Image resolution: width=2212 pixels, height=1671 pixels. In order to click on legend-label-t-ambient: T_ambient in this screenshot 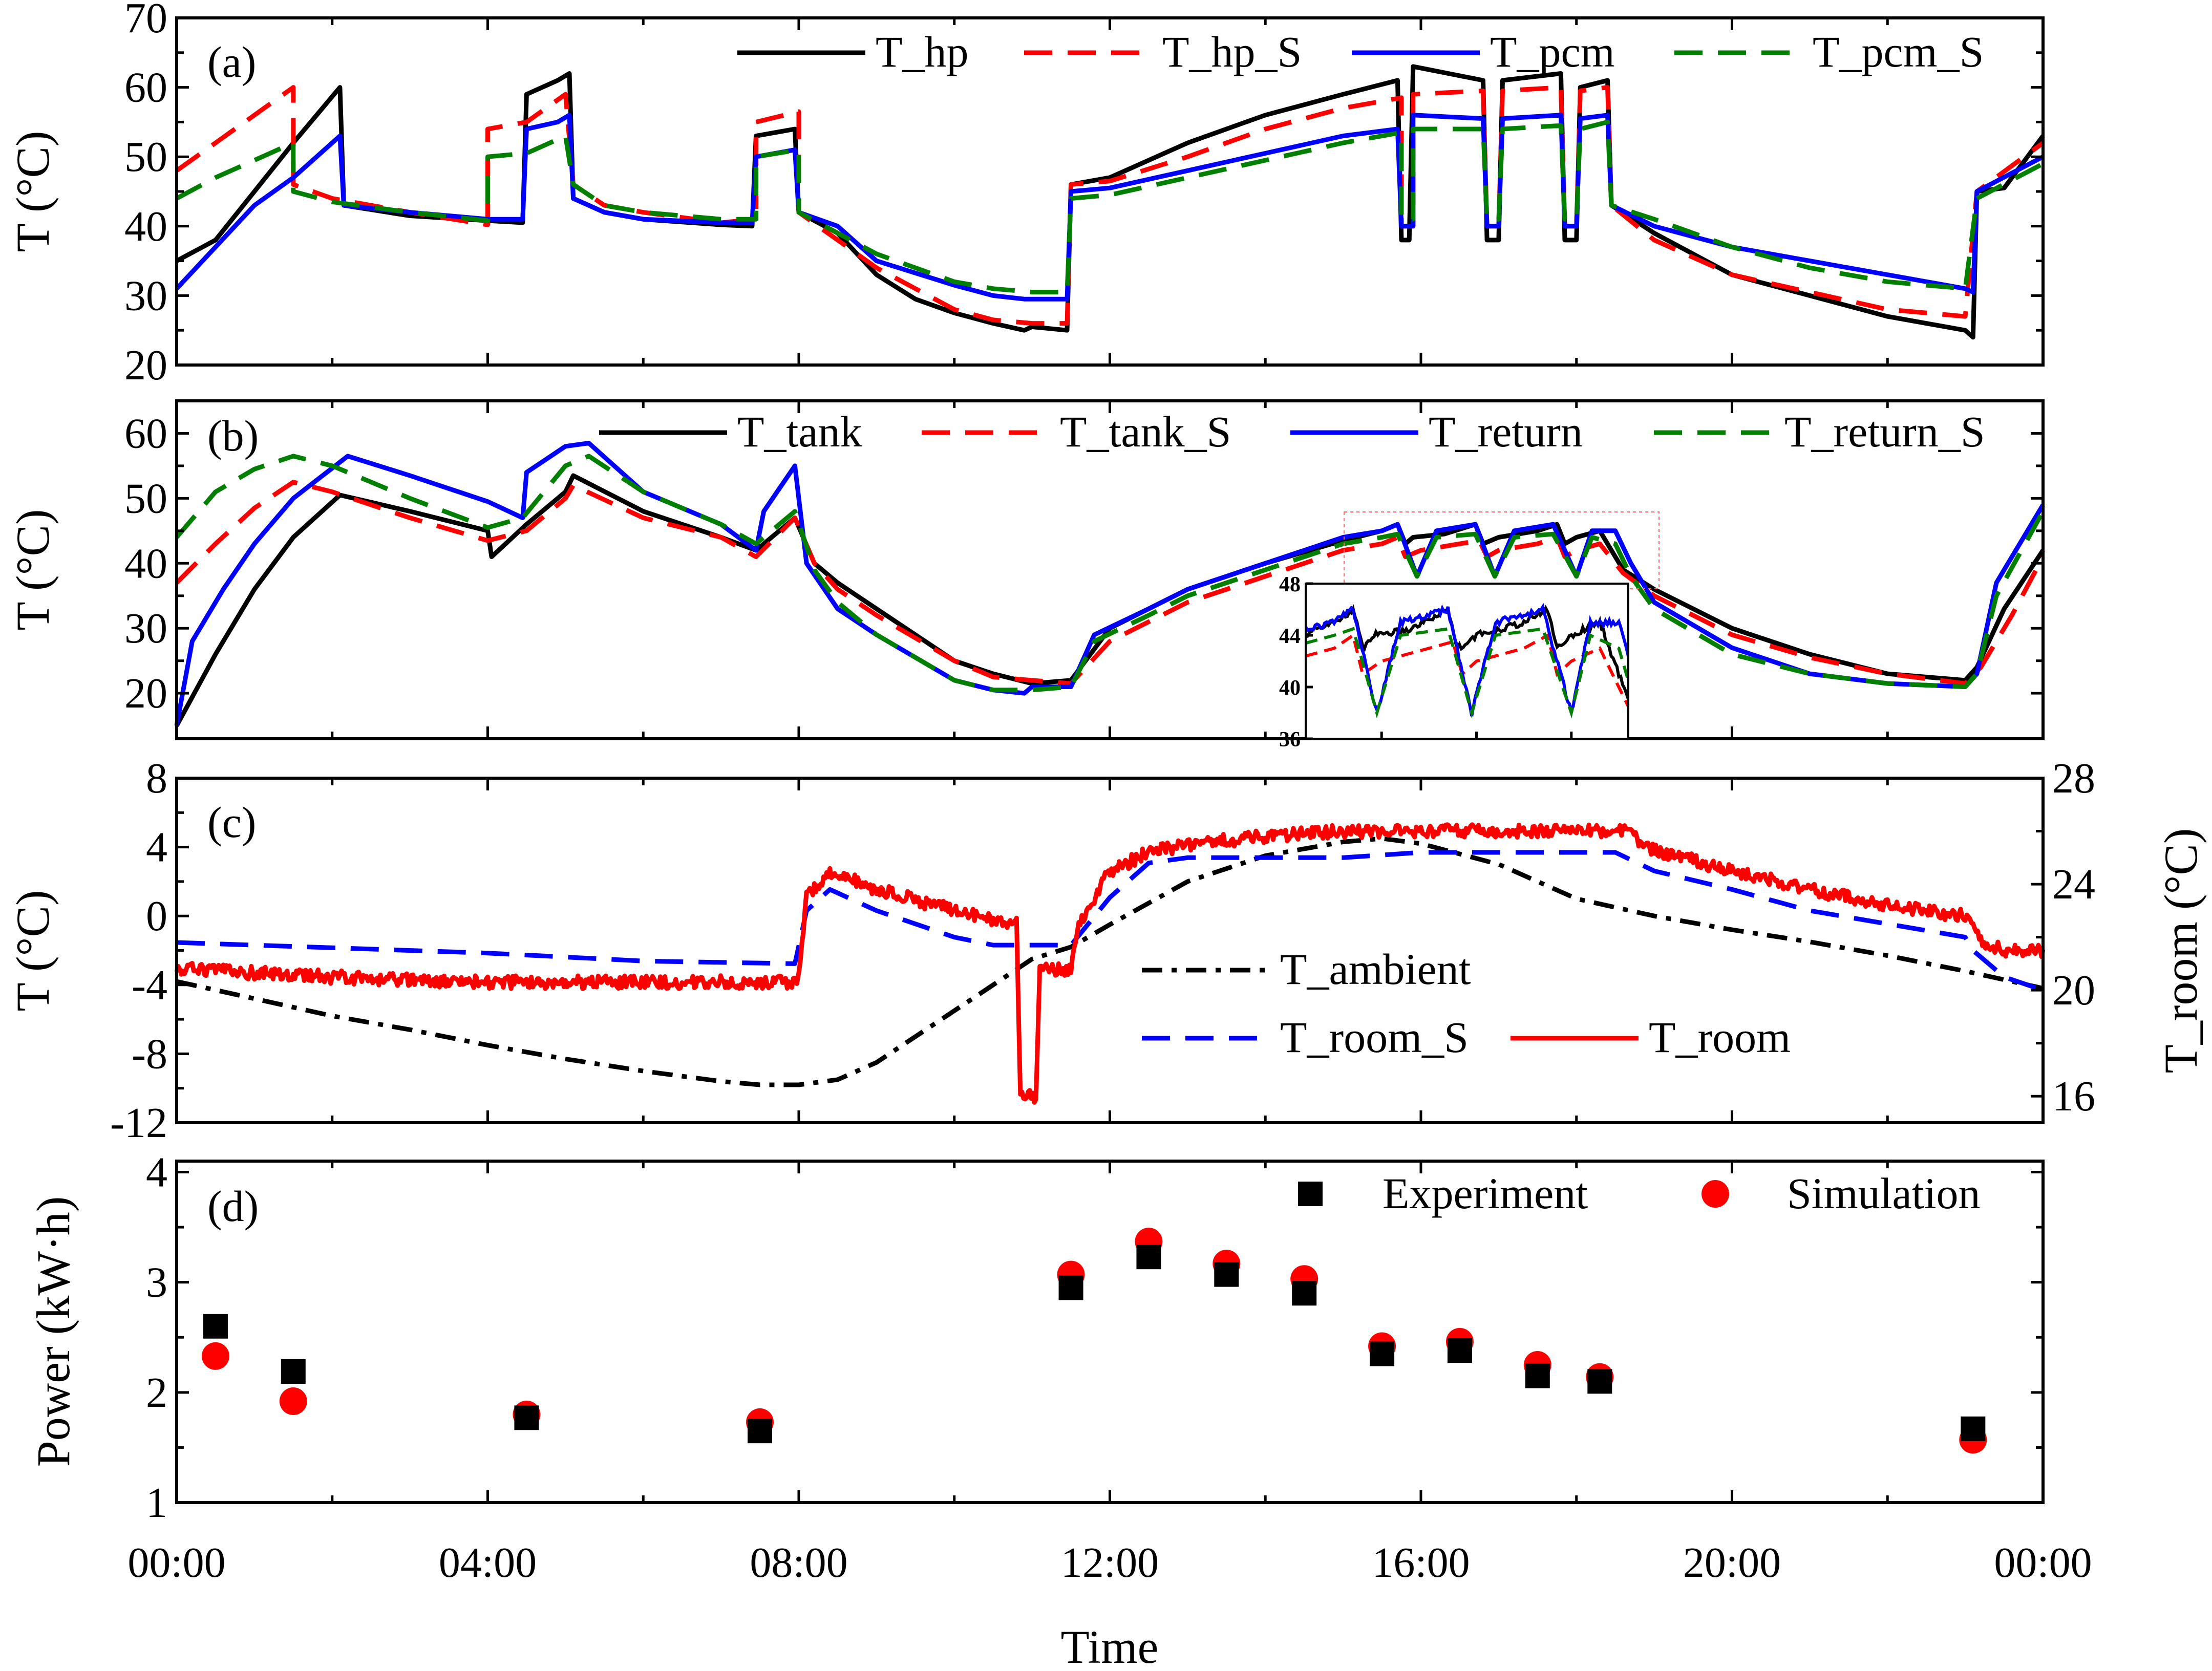, I will do `click(1375, 969)`.